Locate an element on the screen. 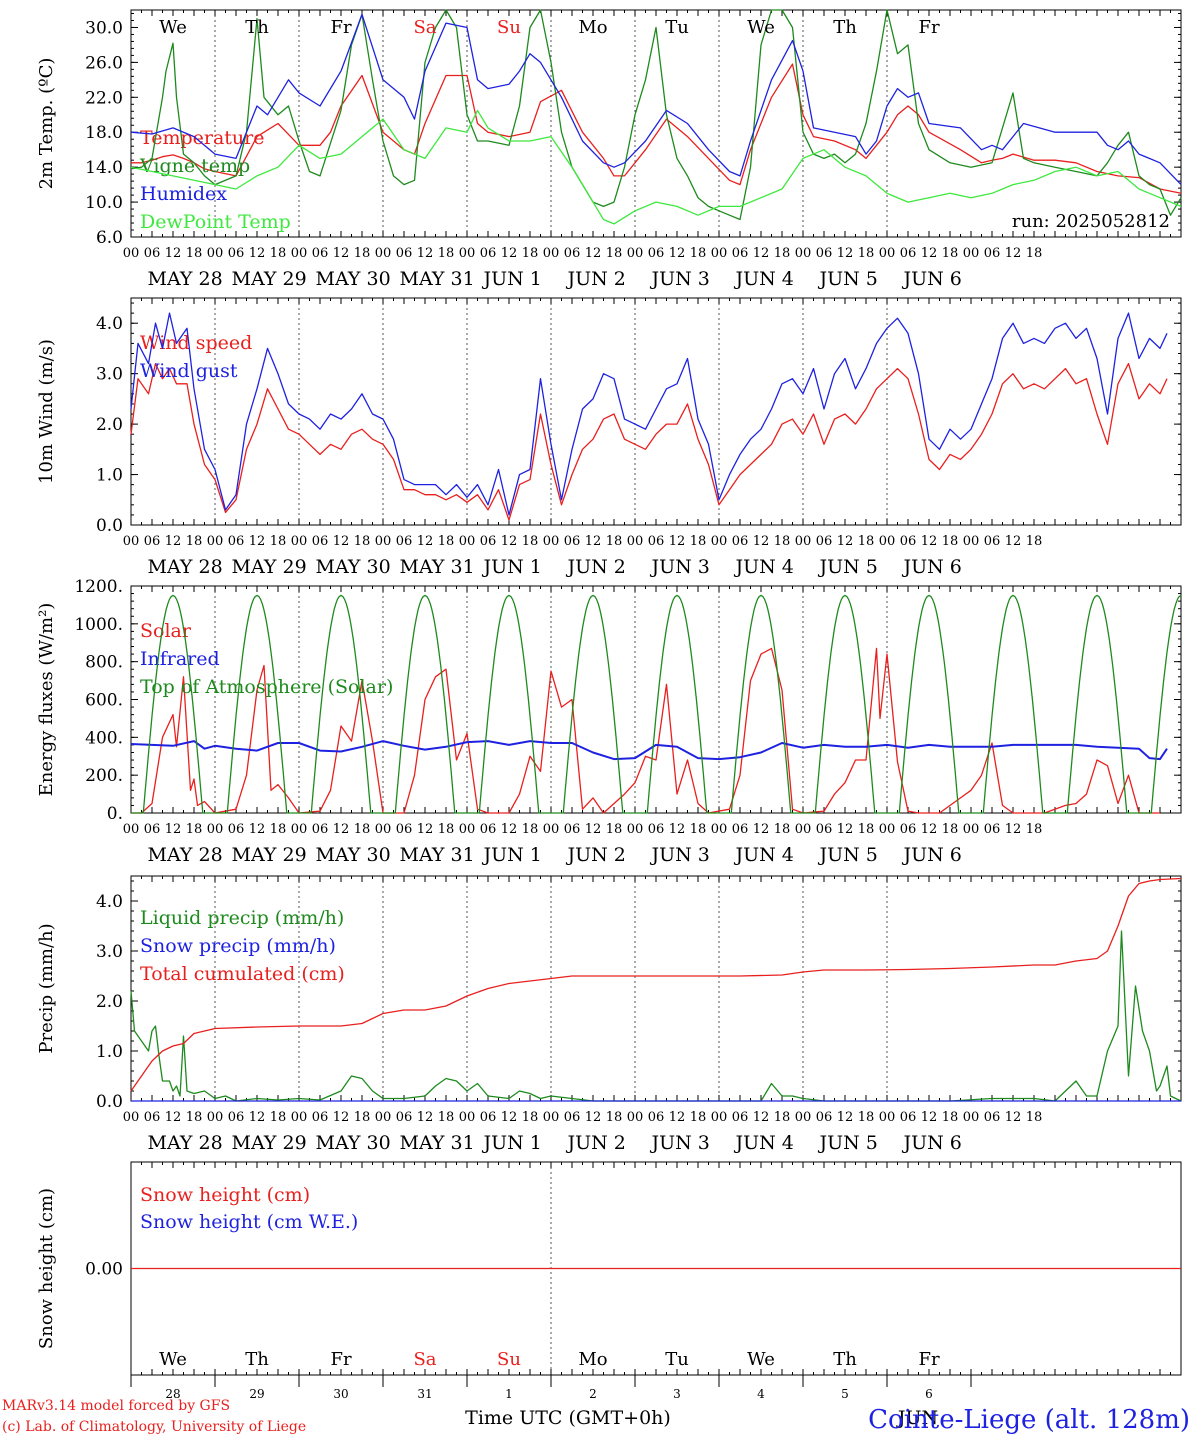  day-number-label: 31 is located at coordinates (424, 1394).